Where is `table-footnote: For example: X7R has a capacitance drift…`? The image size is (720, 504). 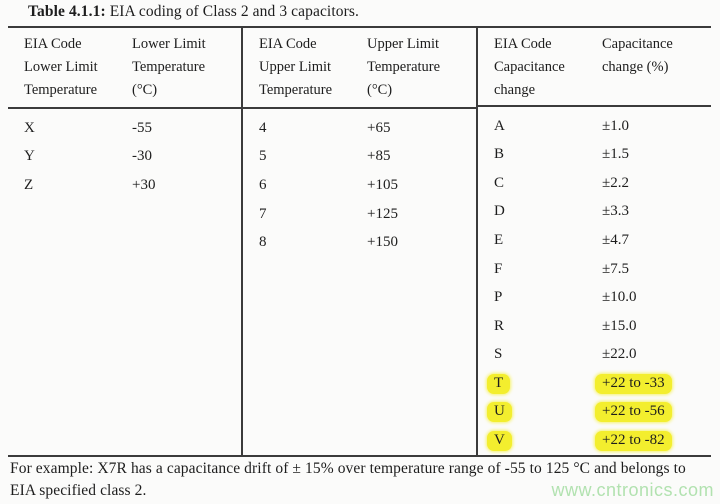 table-footnote: For example: X7R has a capacitance drift… is located at coordinates (348, 479).